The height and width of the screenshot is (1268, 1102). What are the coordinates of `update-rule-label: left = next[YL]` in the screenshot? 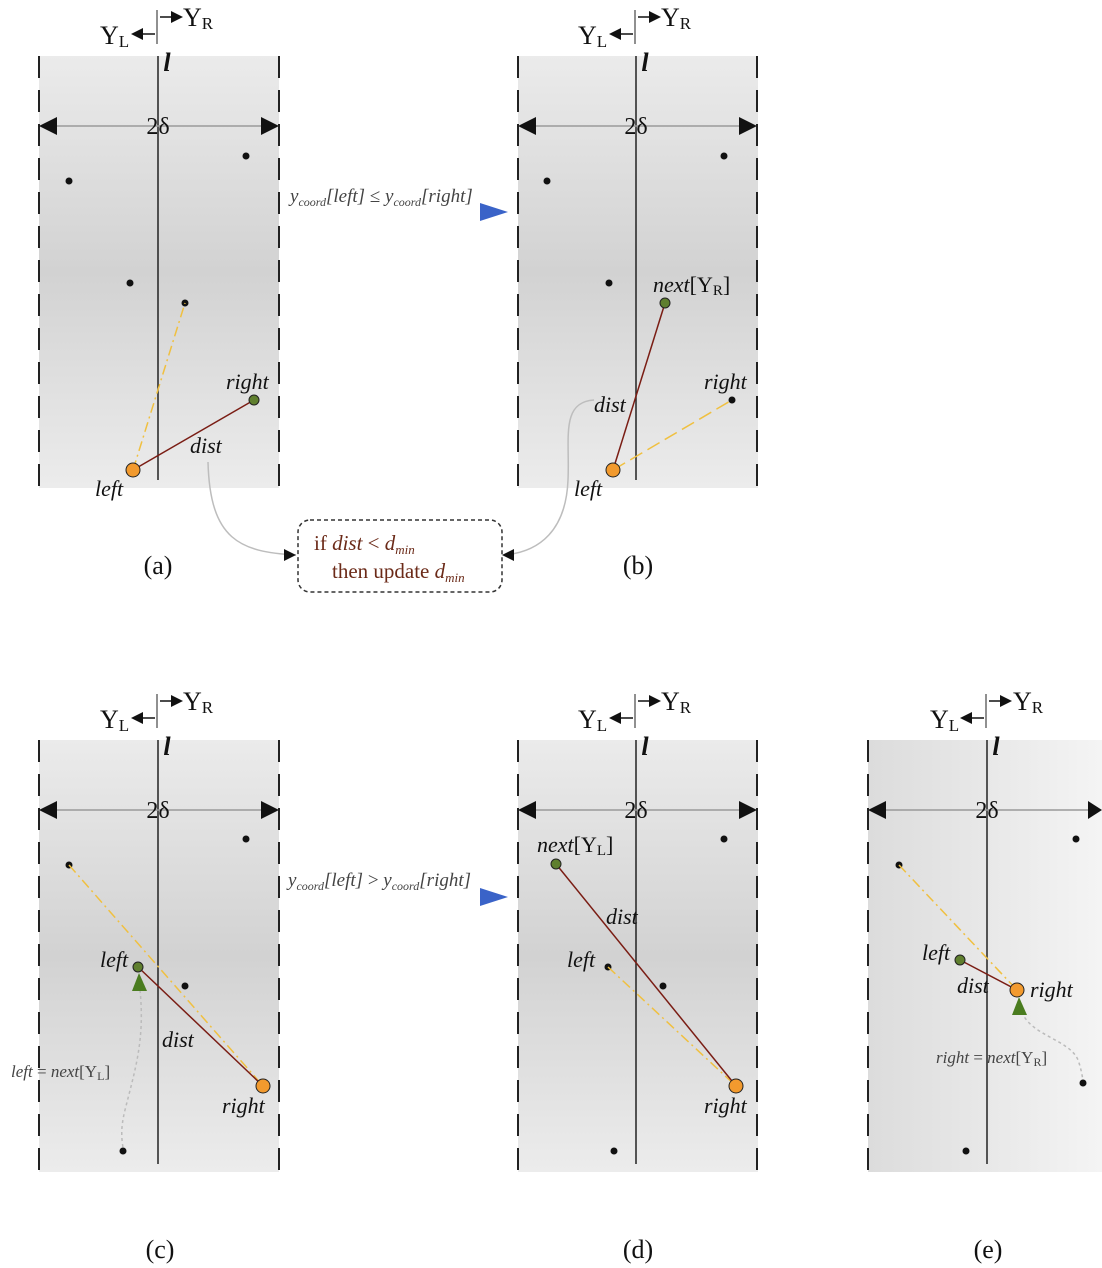 It's located at (60, 1072).